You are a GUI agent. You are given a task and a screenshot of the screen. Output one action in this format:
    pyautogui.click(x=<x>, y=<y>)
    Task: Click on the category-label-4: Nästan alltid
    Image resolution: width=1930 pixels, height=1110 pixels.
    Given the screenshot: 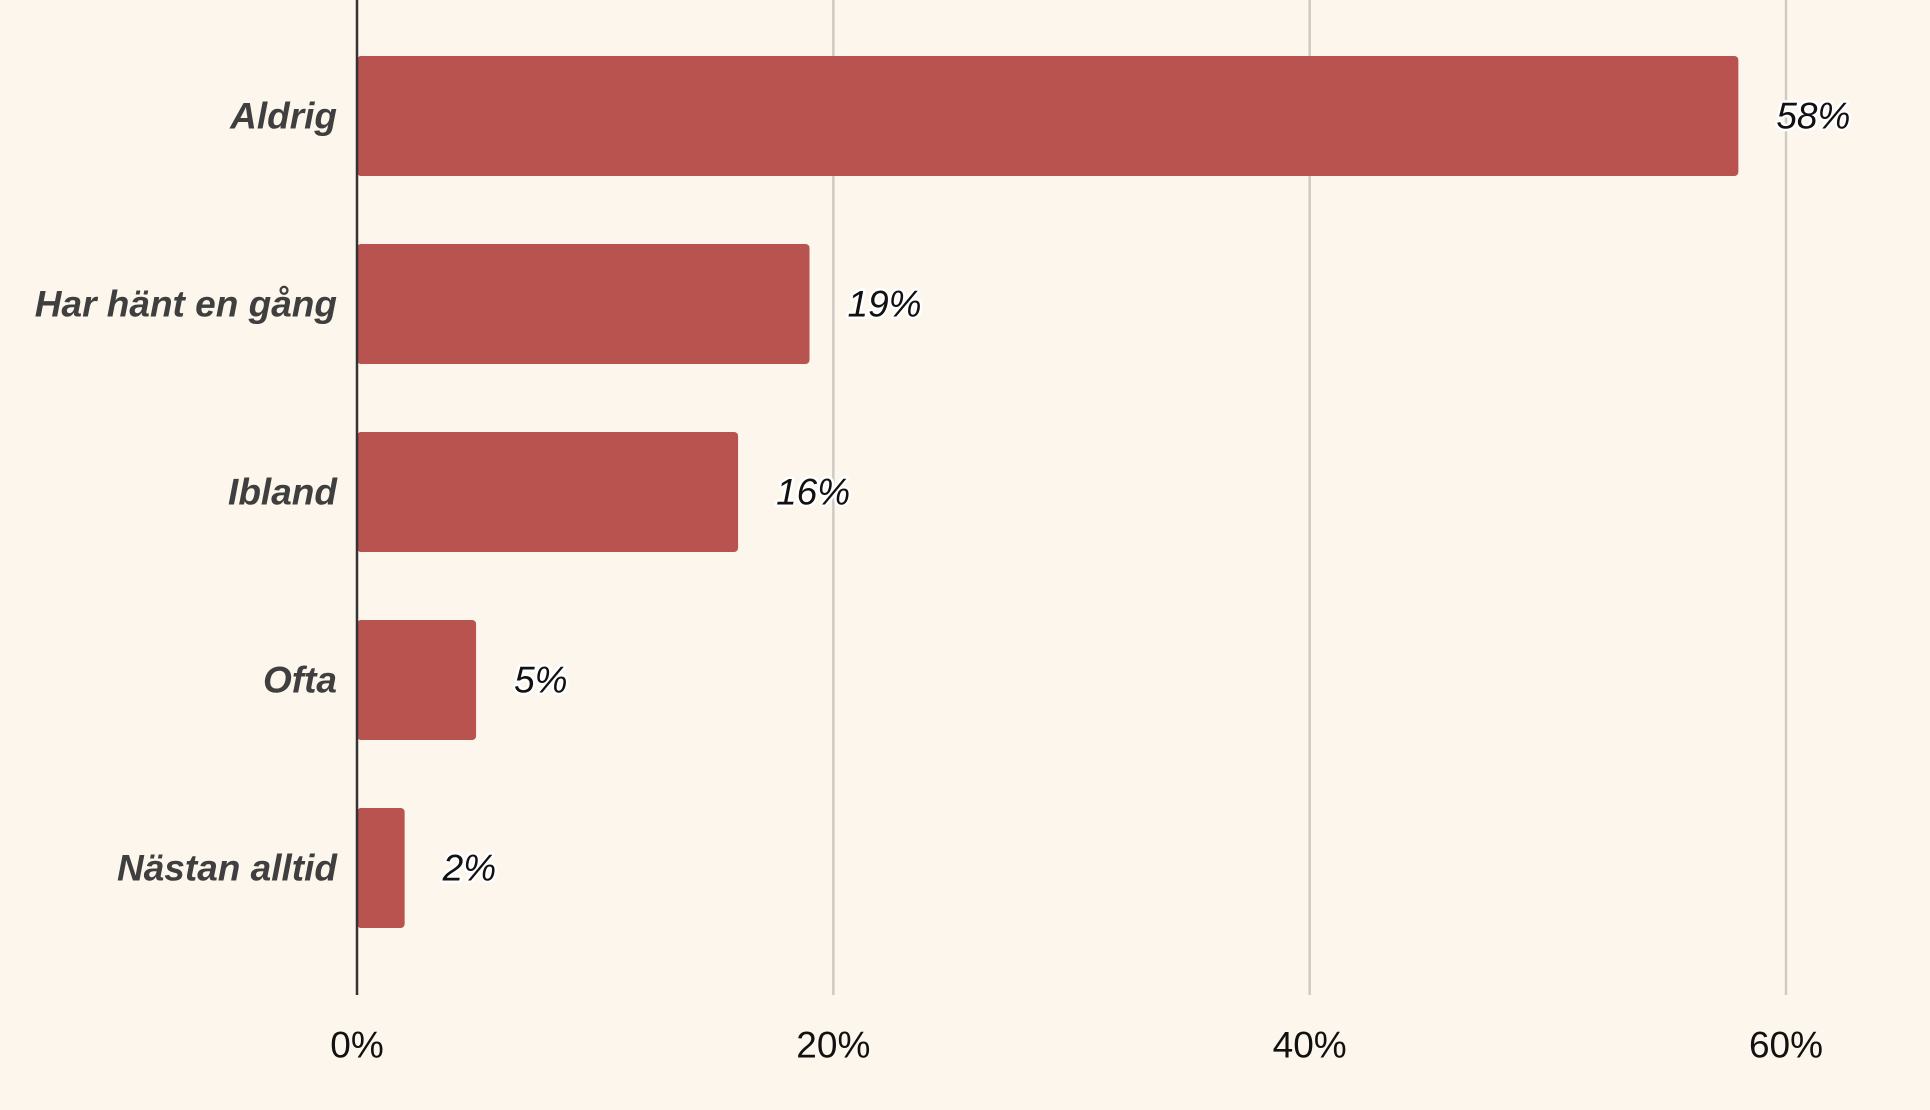 What is the action you would take?
    pyautogui.click(x=227, y=868)
    